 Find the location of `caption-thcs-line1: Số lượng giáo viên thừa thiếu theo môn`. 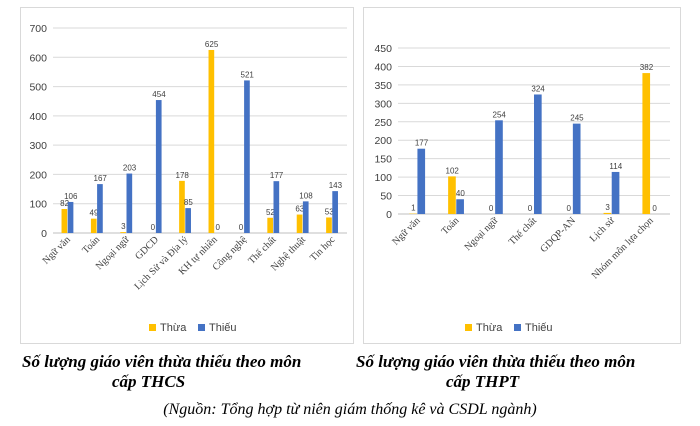

caption-thcs-line1: Số lượng giáo viên thừa thiếu theo môn is located at coordinates (162, 361).